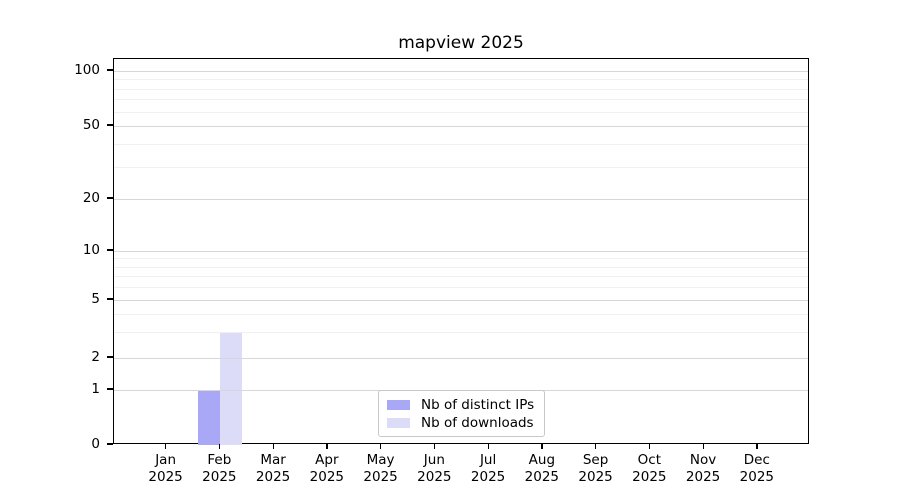  What do you see at coordinates (91, 125) in the screenshot?
I see `y-tick-label: 50` at bounding box center [91, 125].